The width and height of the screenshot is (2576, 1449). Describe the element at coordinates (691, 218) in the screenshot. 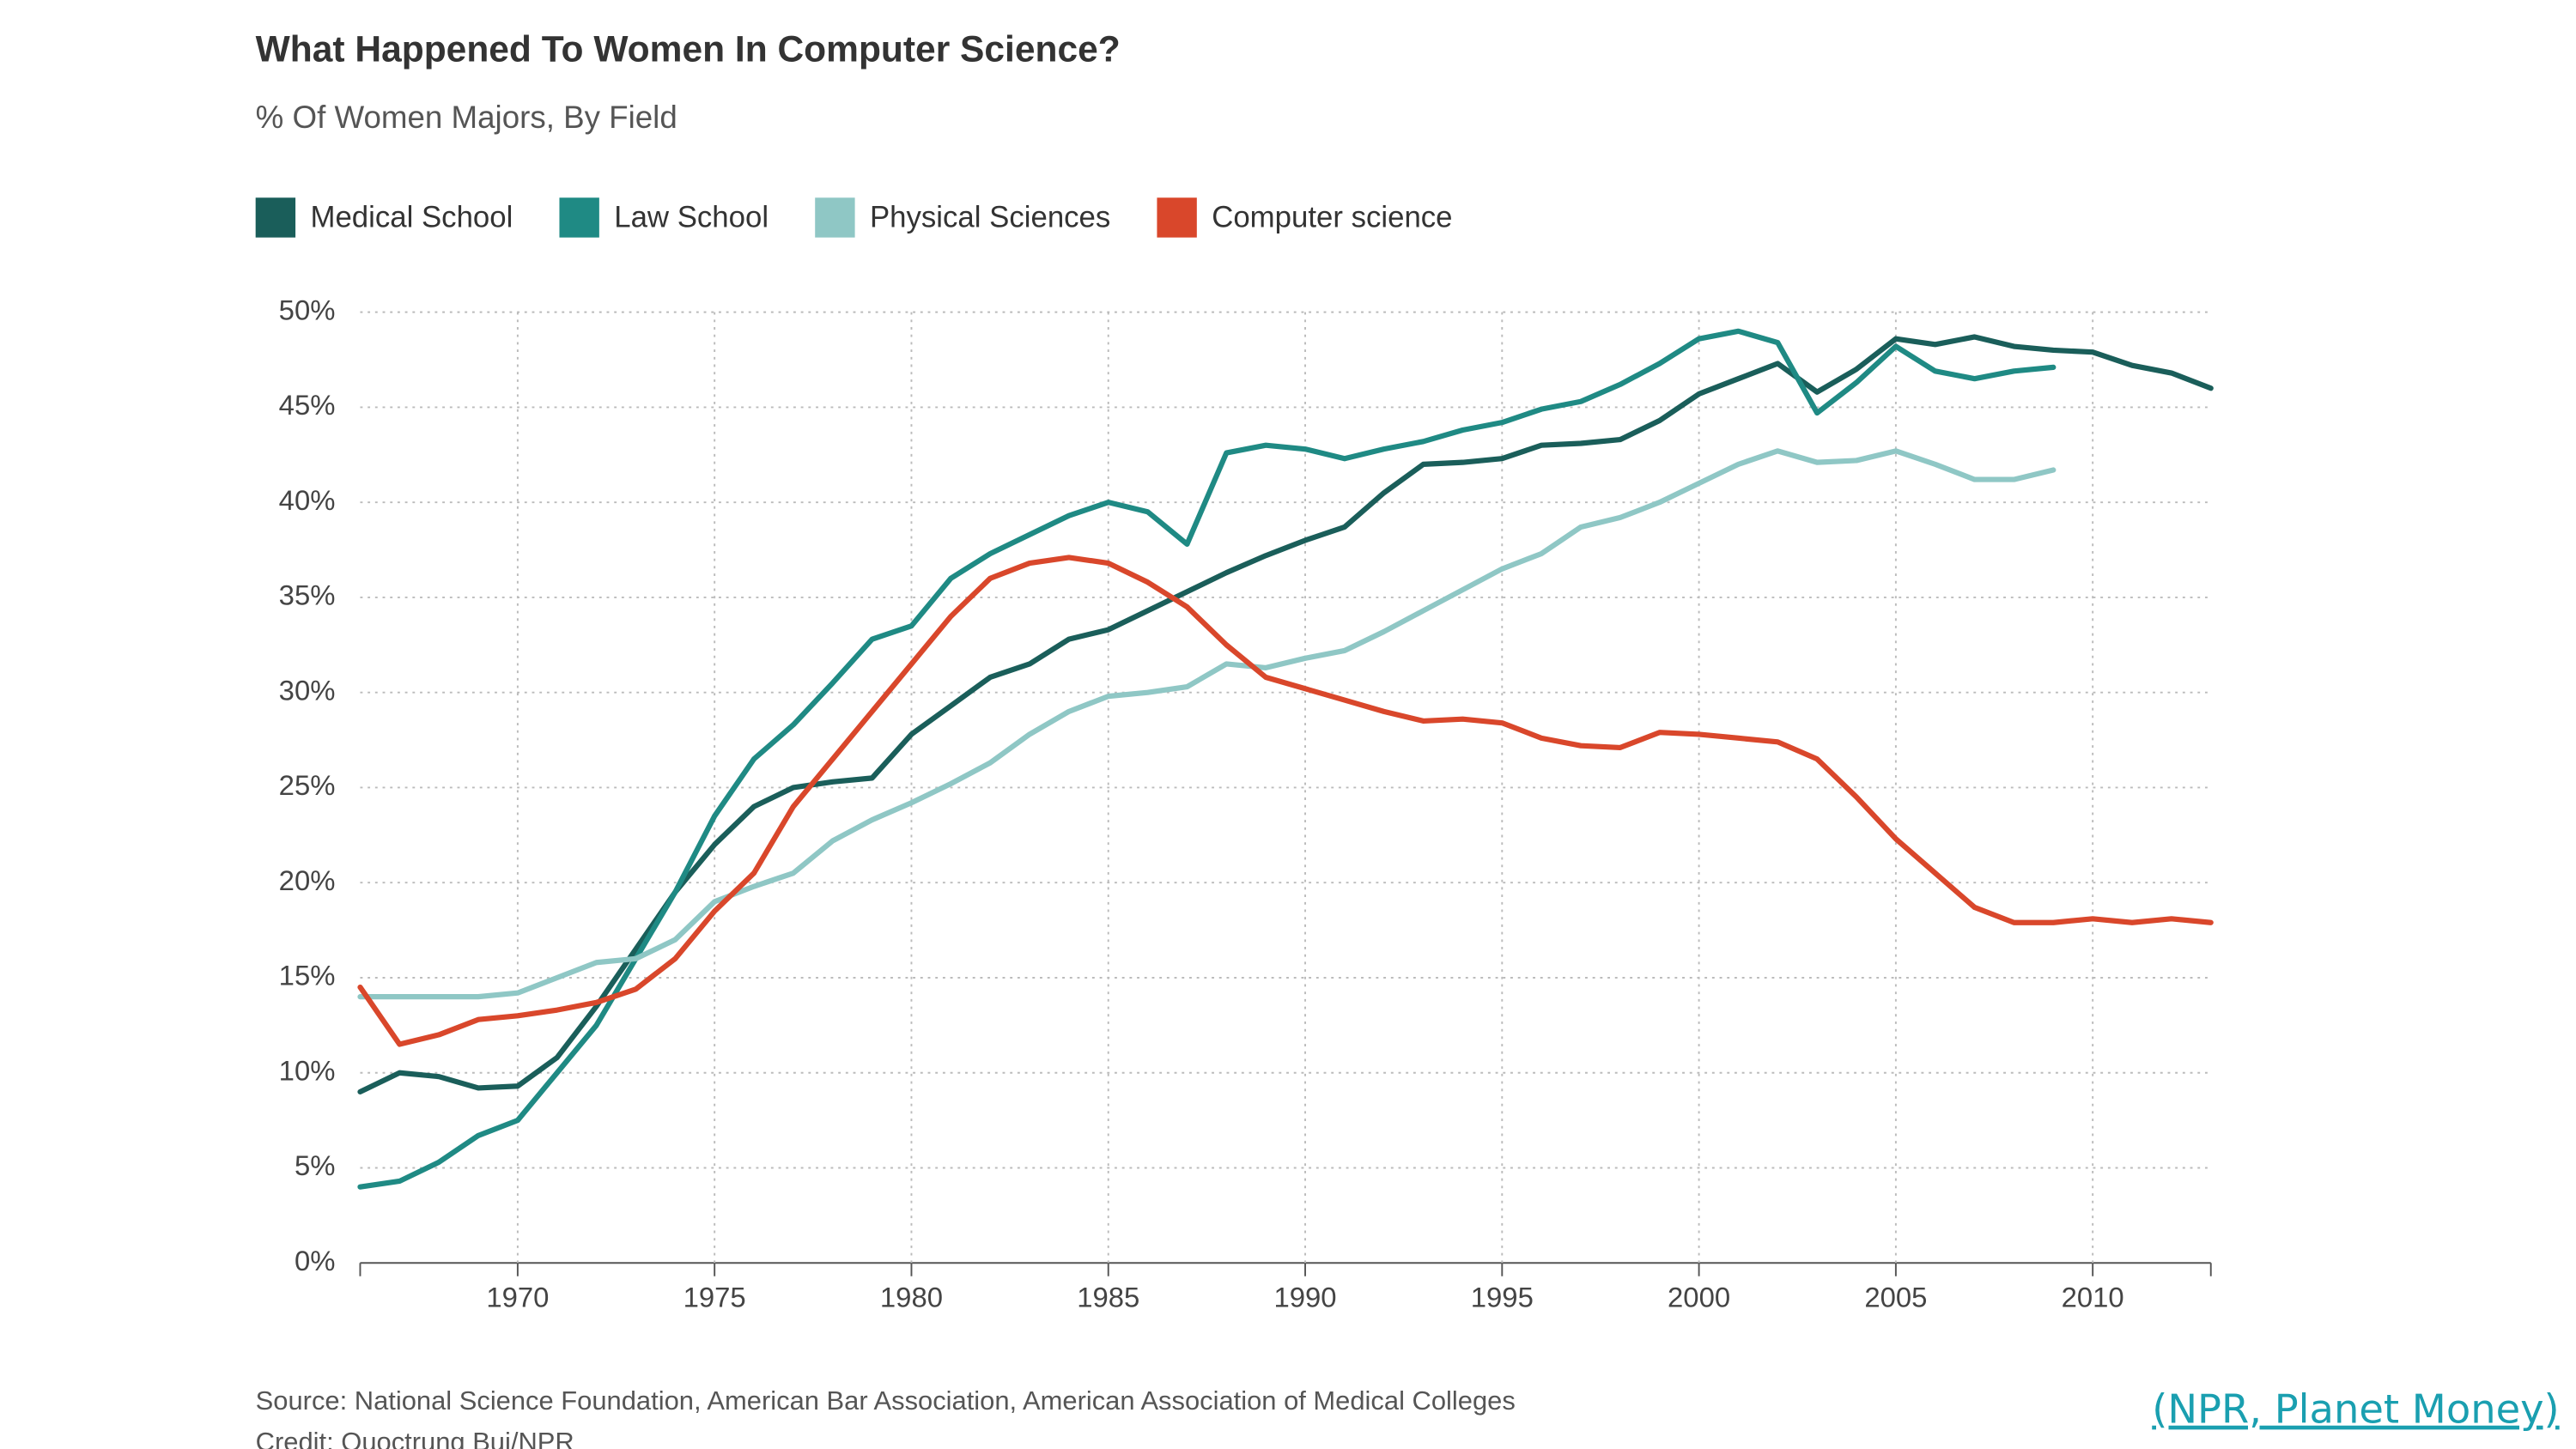

I see `legend-label: Law School` at that location.